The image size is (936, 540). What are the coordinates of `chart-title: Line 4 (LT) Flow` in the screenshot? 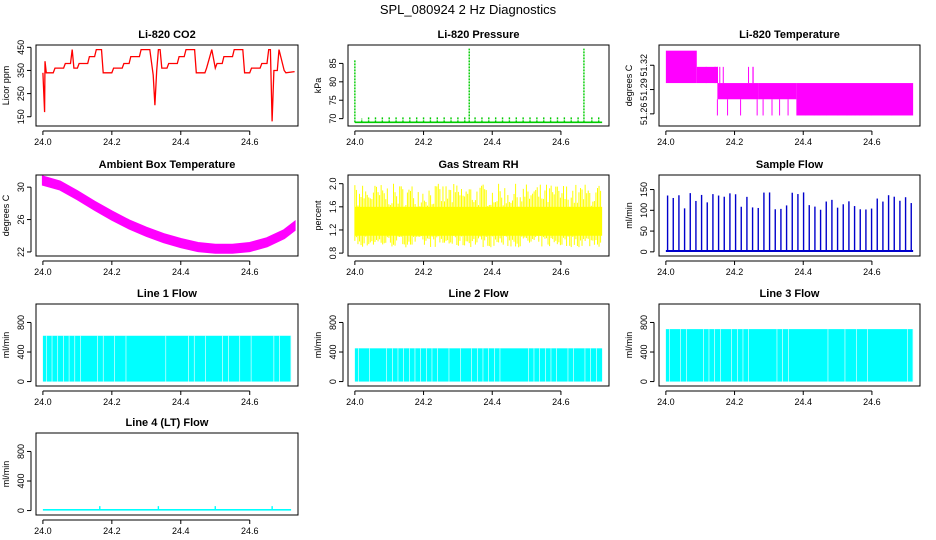 It's located at (167, 423).